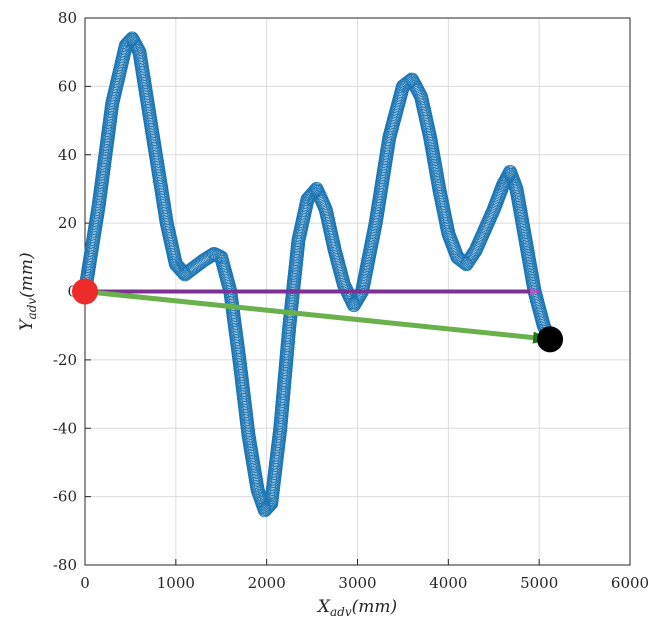  What do you see at coordinates (539, 583) in the screenshot?
I see `x-tick-label: 5000` at bounding box center [539, 583].